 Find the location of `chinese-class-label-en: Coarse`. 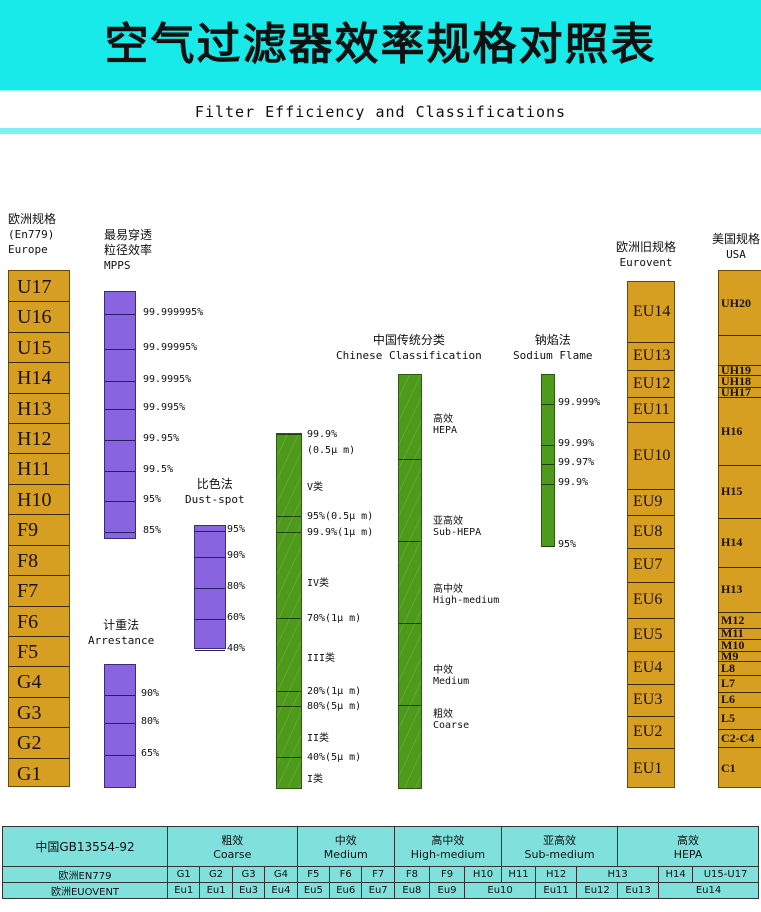

chinese-class-label-en: Coarse is located at coordinates (451, 725).